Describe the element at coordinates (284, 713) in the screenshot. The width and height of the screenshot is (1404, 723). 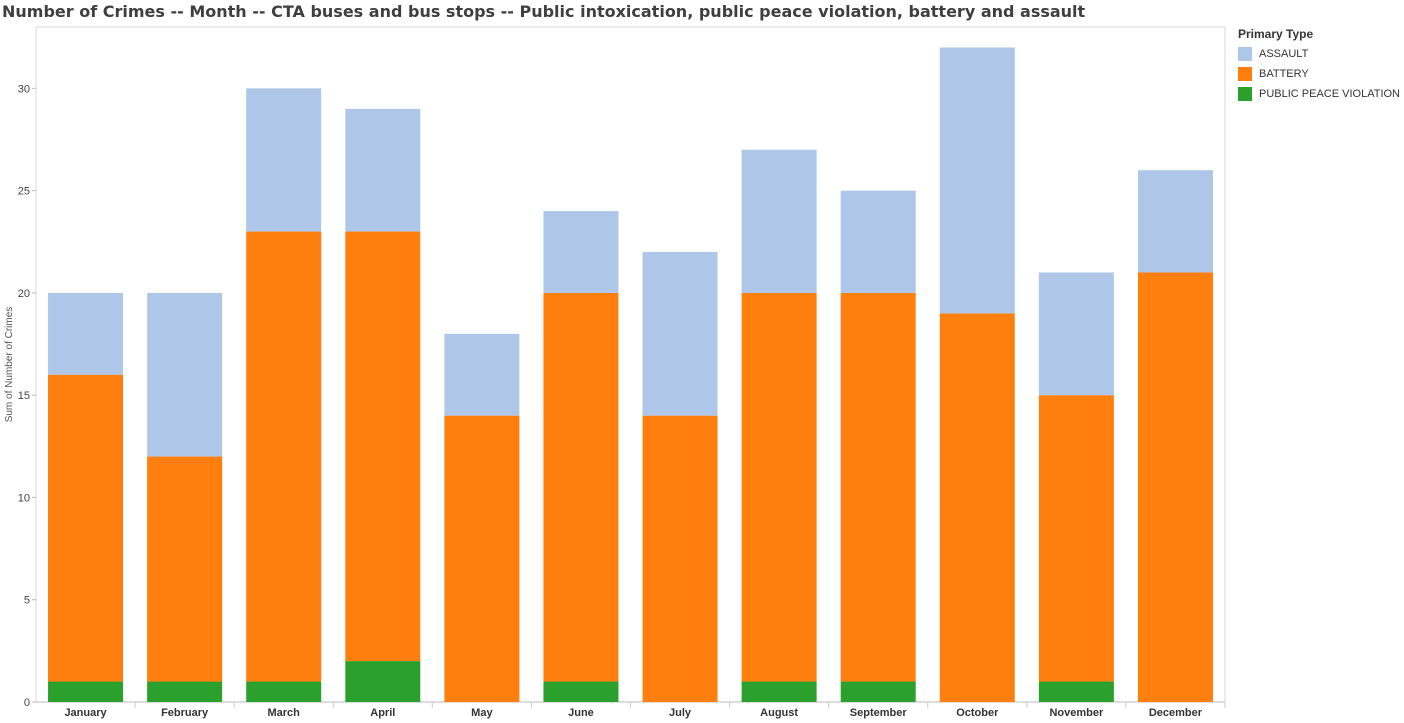
I see `x-tick-label: March` at that location.